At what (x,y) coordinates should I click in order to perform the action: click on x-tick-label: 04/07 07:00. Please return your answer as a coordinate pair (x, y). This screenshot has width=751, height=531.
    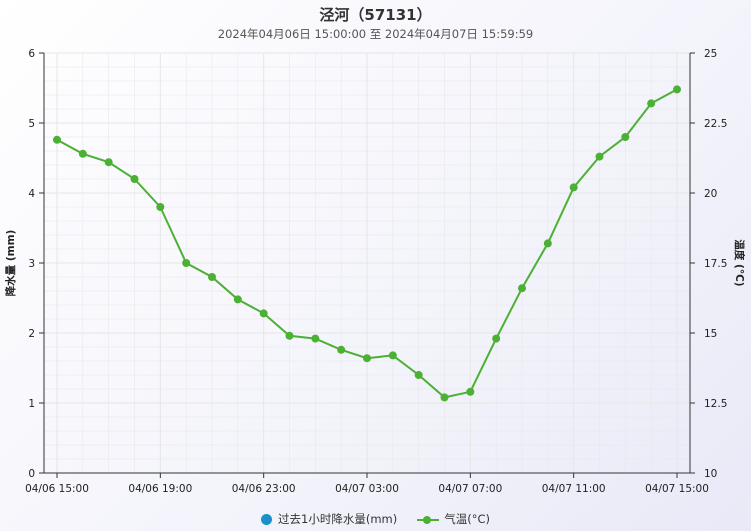
    Looking at the image, I should click on (470, 489).